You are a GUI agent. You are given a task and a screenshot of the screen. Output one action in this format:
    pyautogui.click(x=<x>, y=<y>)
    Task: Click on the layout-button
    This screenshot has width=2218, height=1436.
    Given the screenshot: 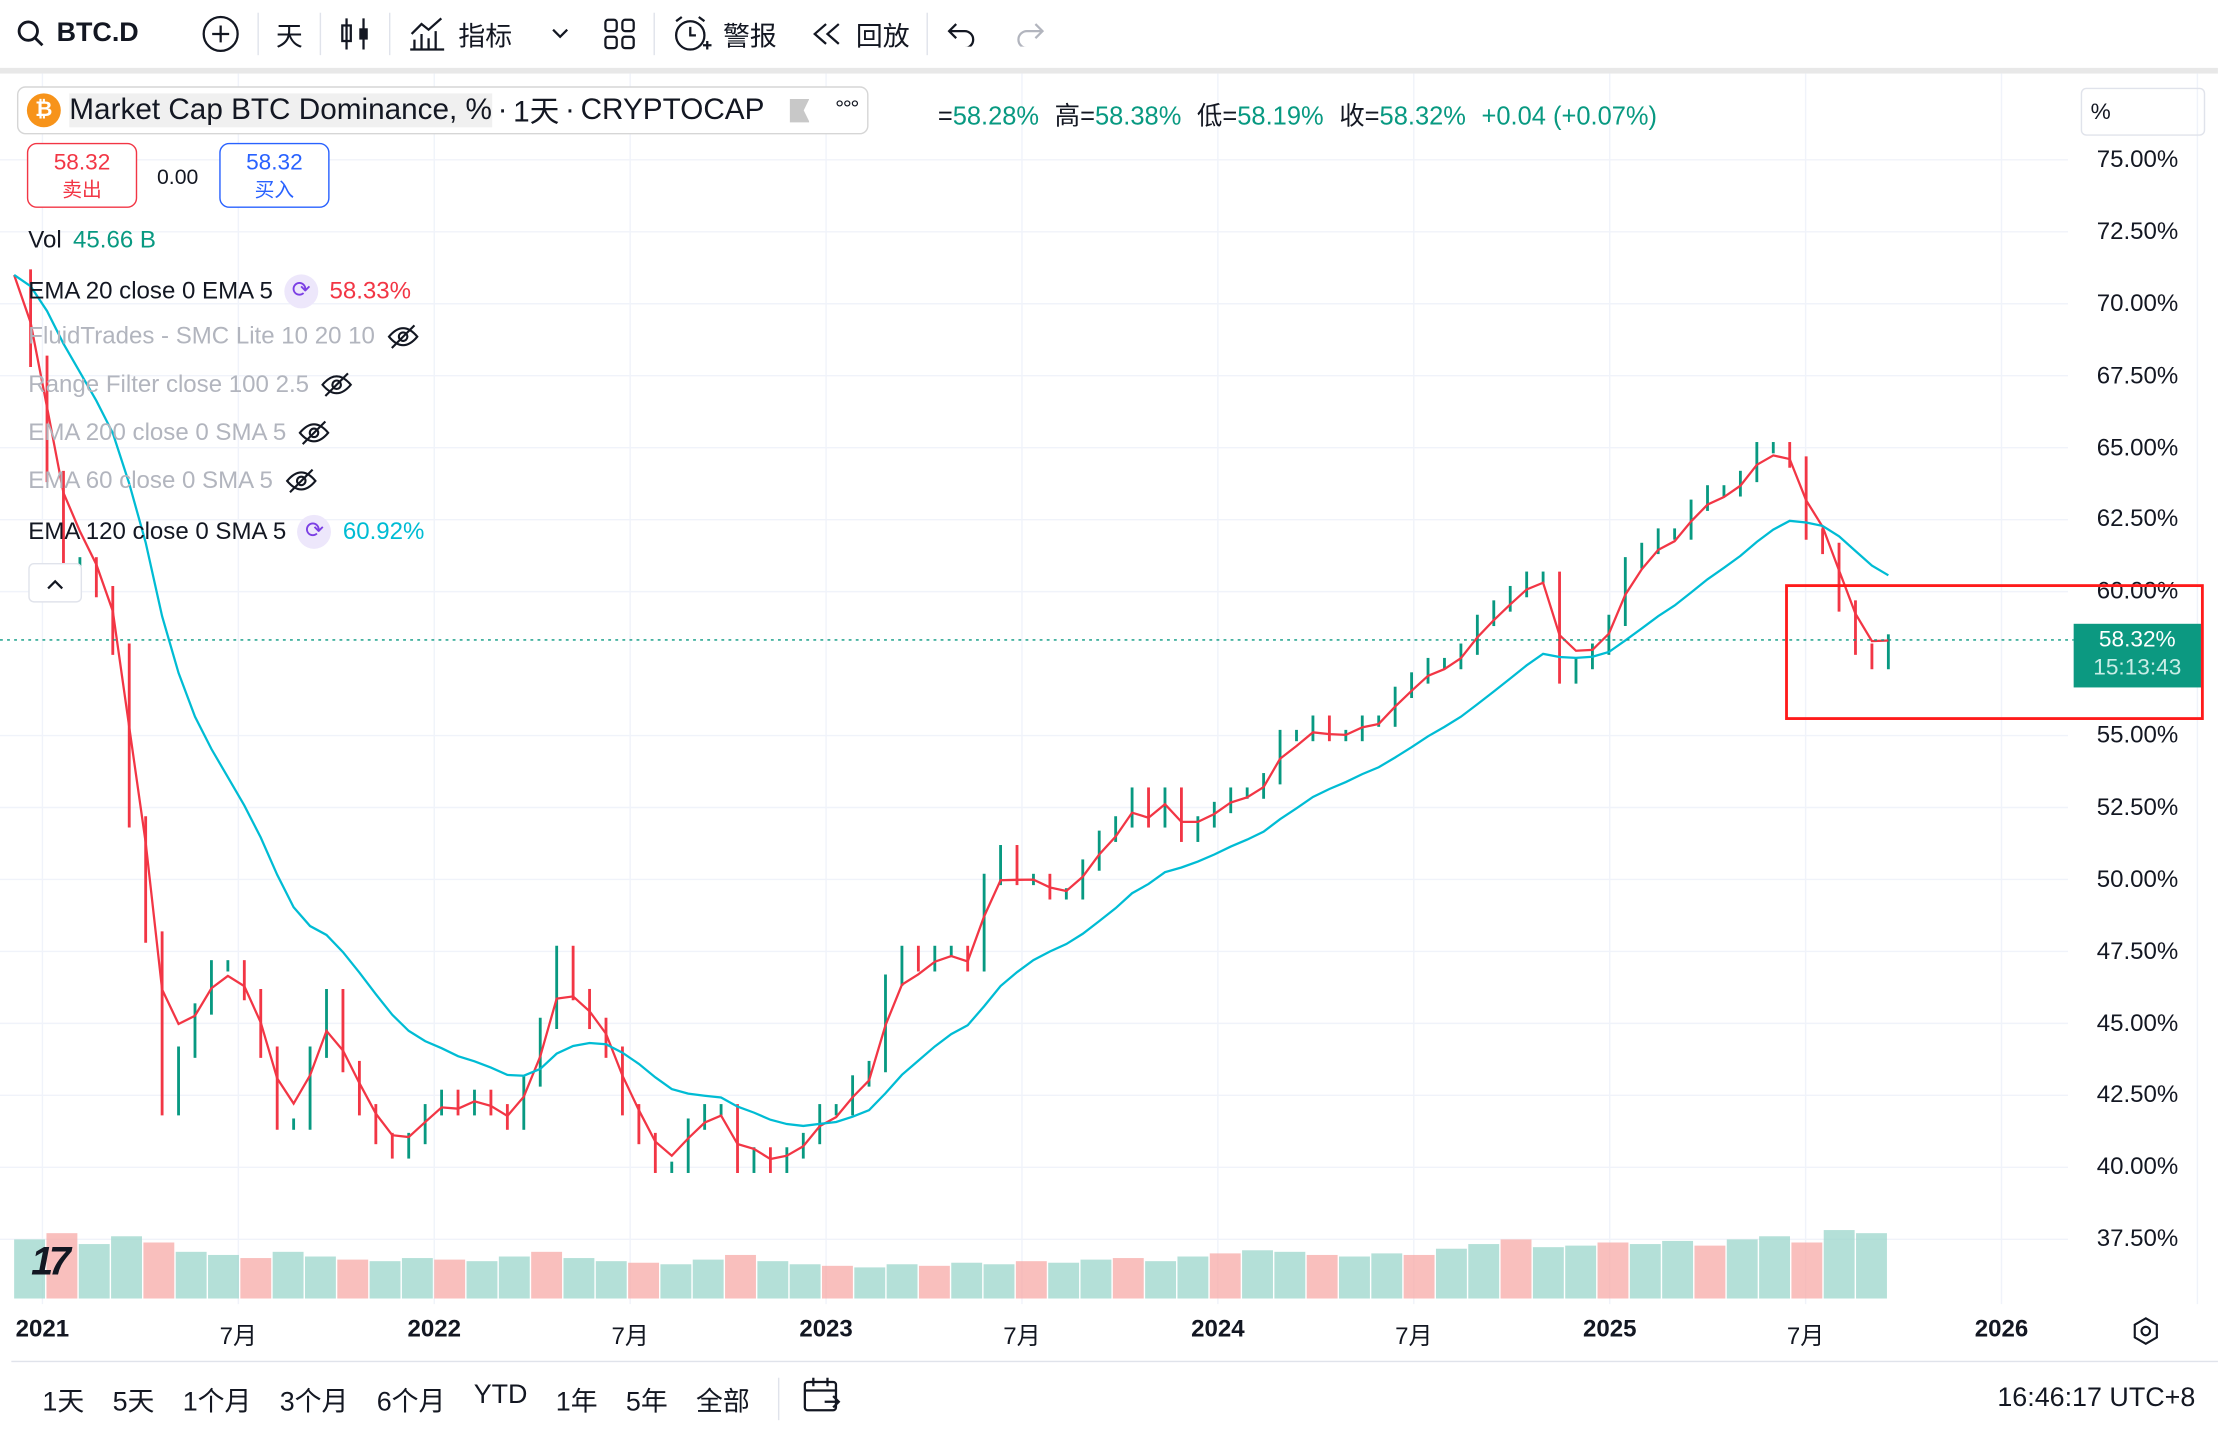 What is the action you would take?
    pyautogui.click(x=620, y=34)
    